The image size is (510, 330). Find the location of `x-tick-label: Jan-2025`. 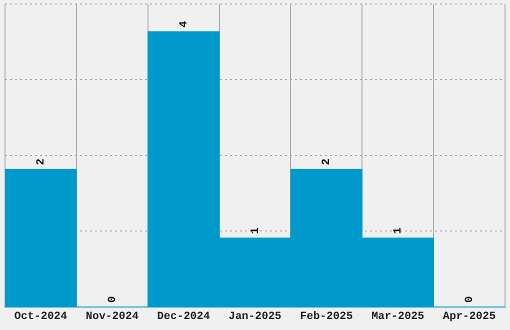

x-tick-label: Jan-2025 is located at coordinates (255, 317).